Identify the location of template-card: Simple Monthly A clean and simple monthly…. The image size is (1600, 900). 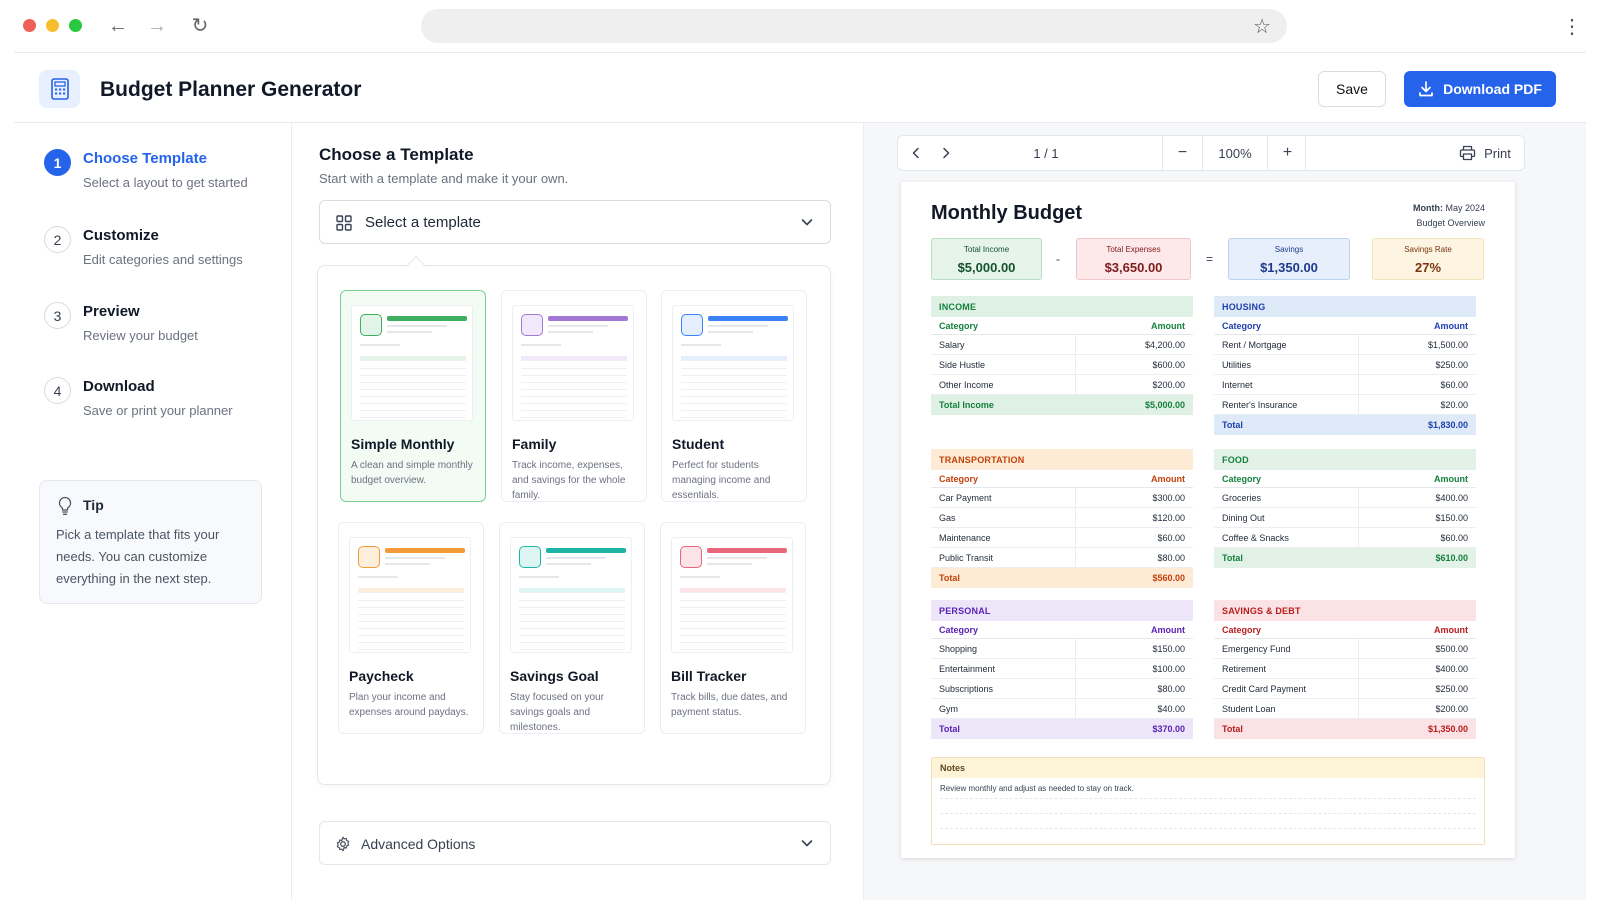
(413, 396).